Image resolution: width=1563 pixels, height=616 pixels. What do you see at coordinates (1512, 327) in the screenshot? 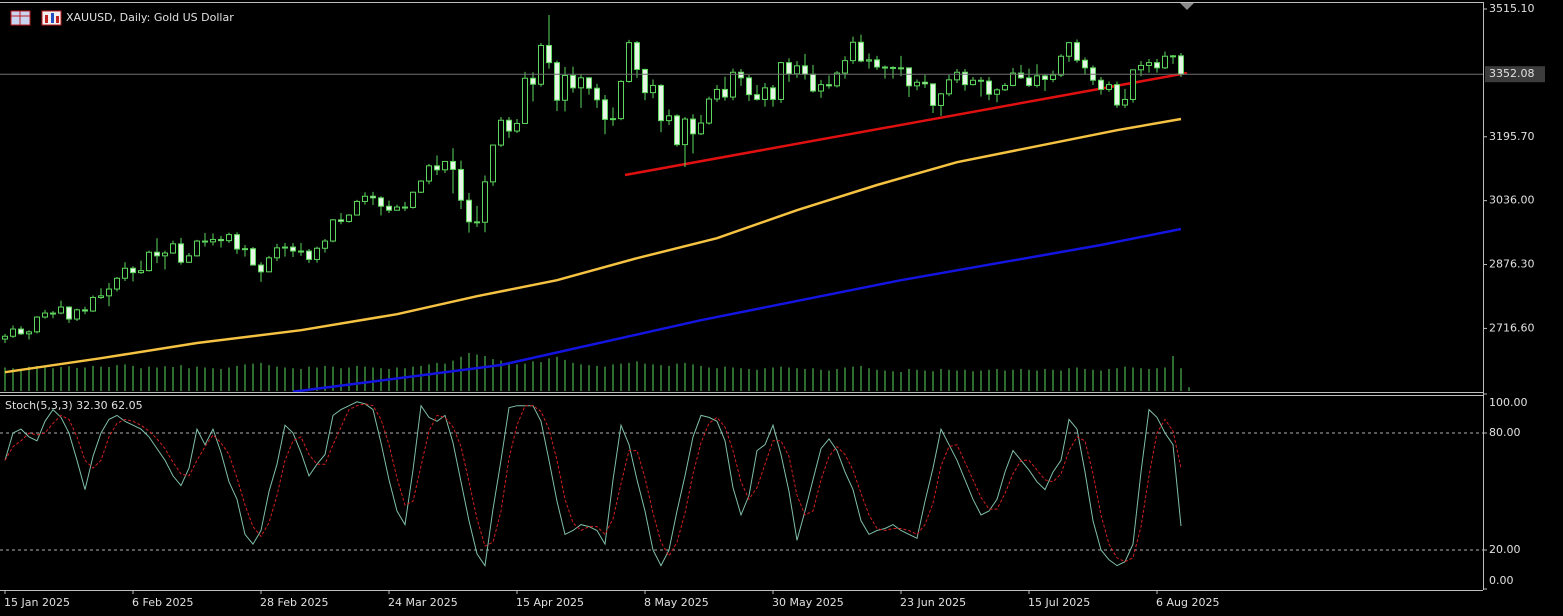
I see `y-tick-label: 2716.60` at bounding box center [1512, 327].